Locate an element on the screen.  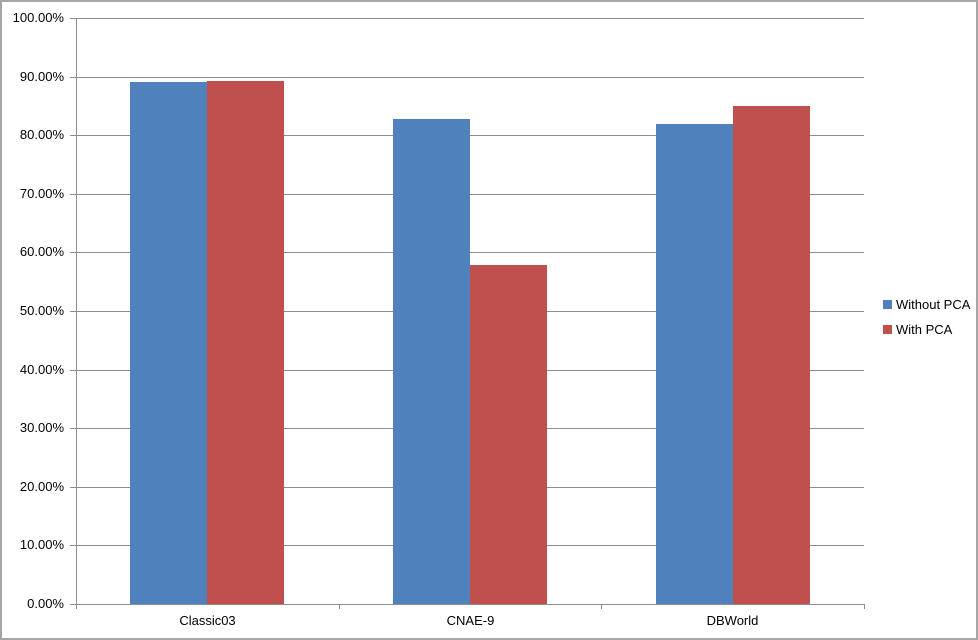
x-axis-category-label: Classic03 is located at coordinates (207, 620).